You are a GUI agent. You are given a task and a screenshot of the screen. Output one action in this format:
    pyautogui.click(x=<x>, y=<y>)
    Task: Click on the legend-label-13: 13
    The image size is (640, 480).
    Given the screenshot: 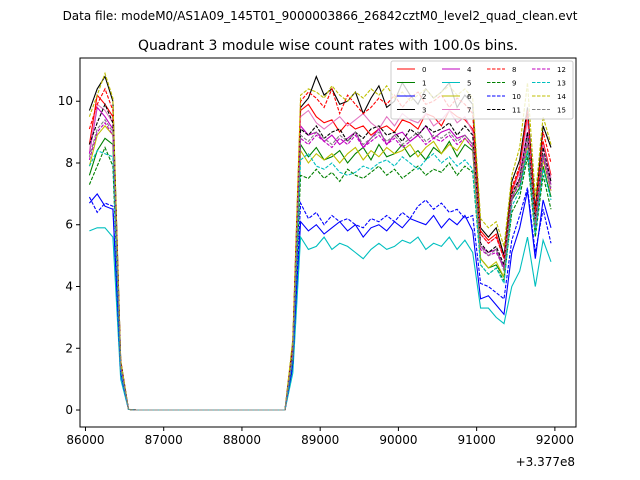 What is the action you would take?
    pyautogui.click(x=561, y=84)
    